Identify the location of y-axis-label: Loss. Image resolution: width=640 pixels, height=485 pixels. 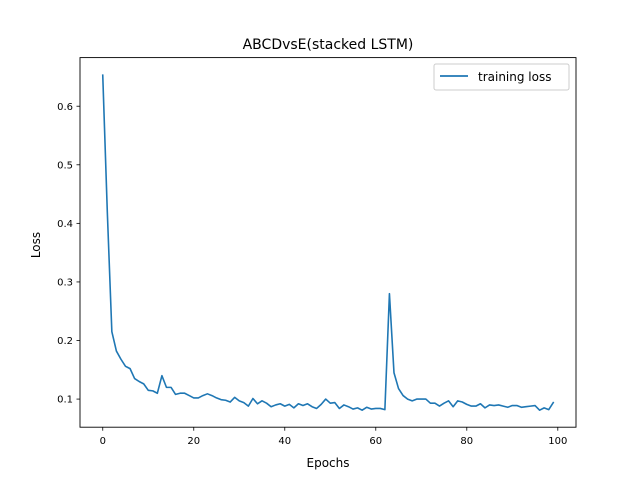
(36, 245).